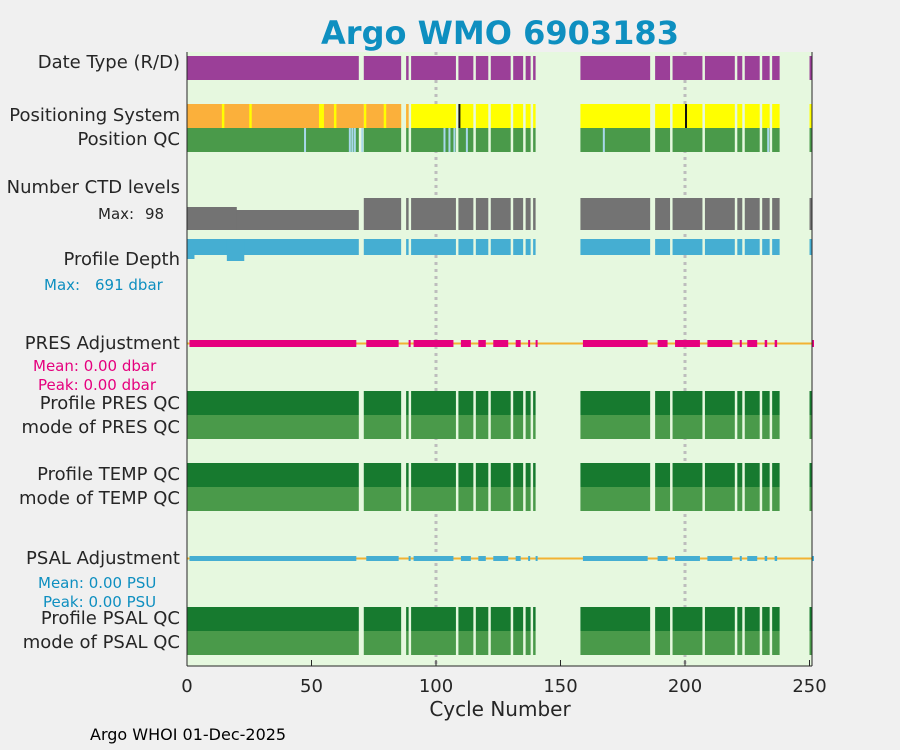 Image resolution: width=900 pixels, height=750 pixels. I want to click on row-label-profile-depth: Profile Depth, so click(121, 259).